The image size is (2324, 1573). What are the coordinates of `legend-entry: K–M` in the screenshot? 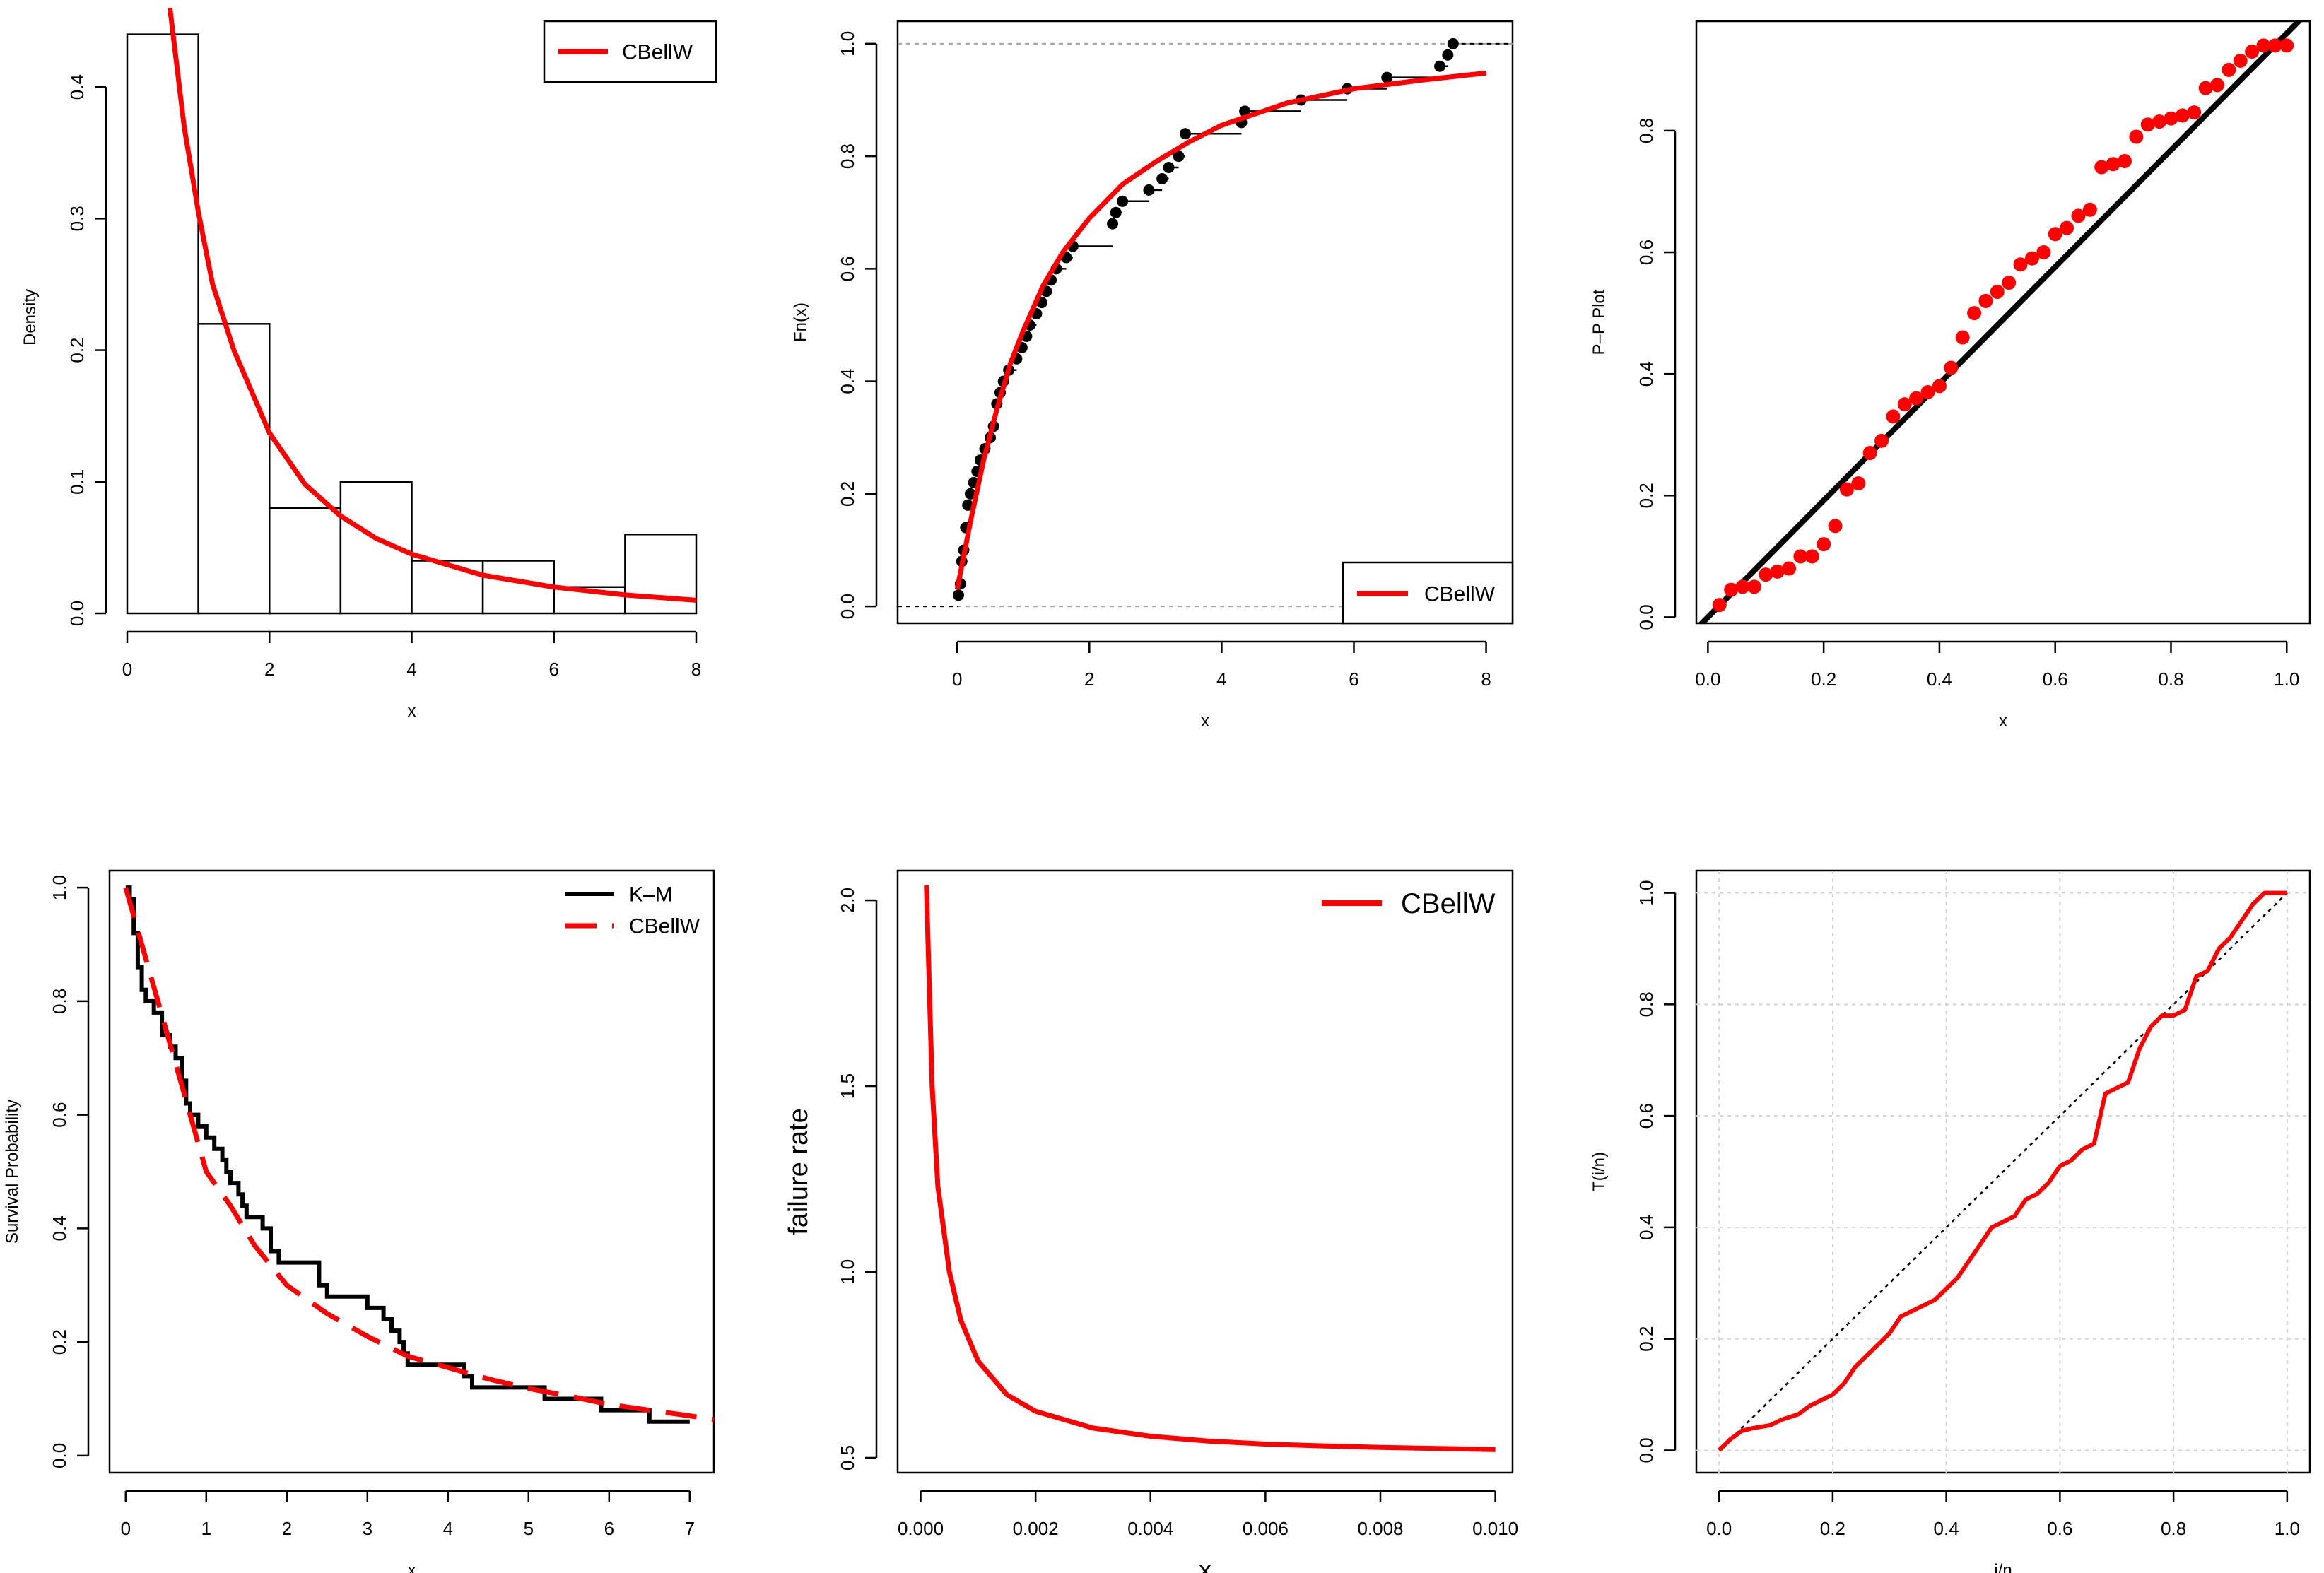 It's located at (651, 895).